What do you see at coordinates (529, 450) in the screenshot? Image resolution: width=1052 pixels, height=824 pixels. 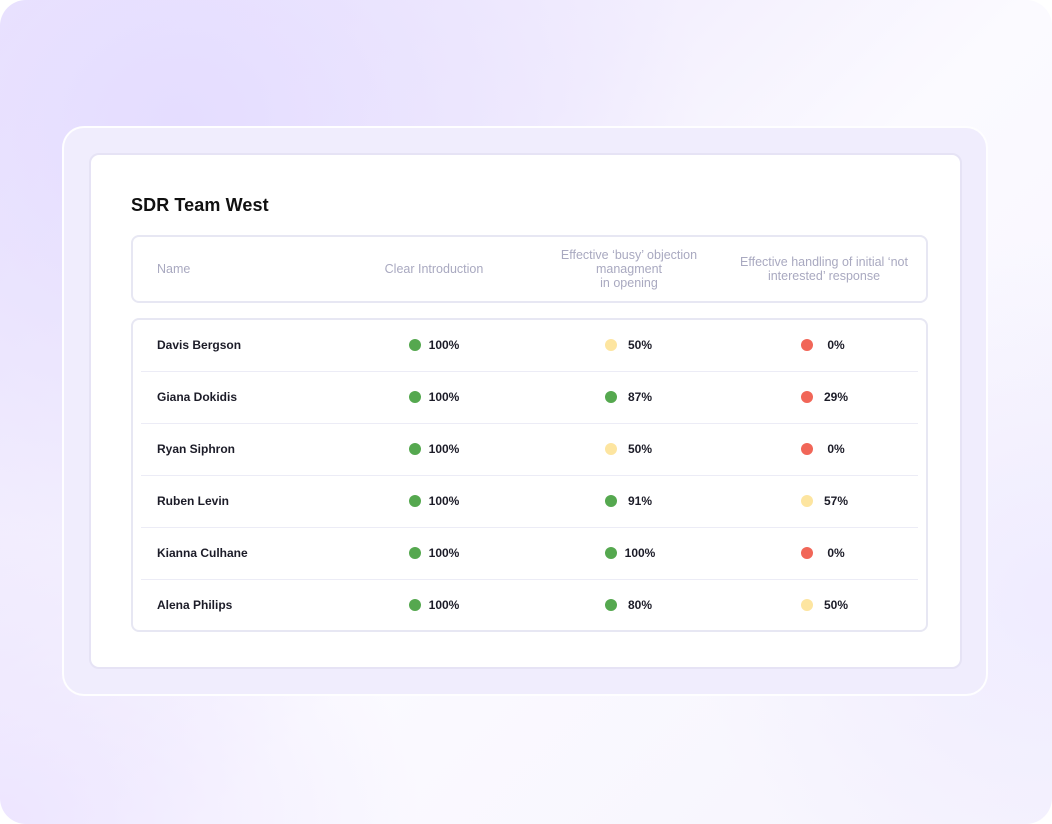 I see `table-row: Ryan Siphron 100% 50% 0%` at bounding box center [529, 450].